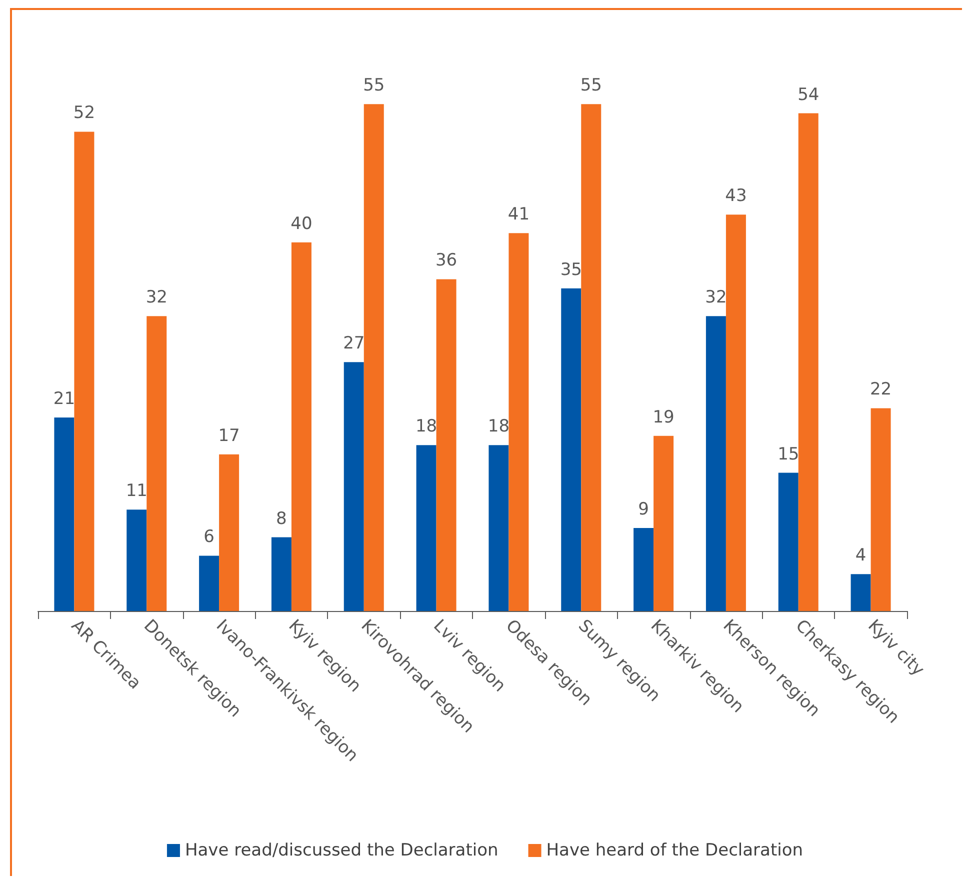  I want to click on data-label: 6, so click(209, 537).